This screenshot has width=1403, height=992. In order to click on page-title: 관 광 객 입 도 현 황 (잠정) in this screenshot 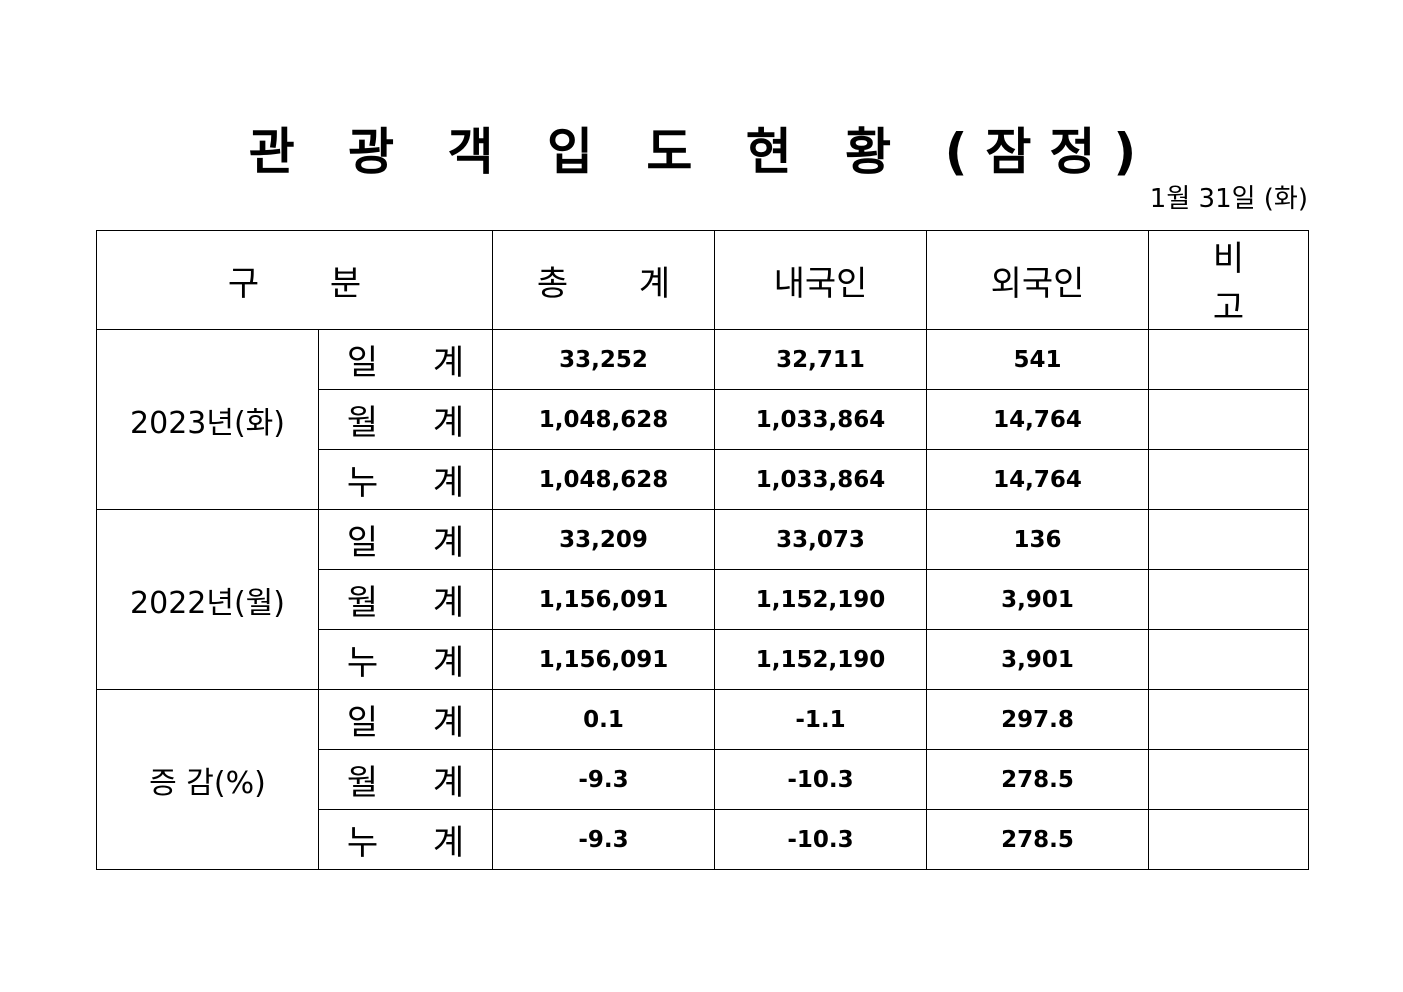, I will do `click(701, 152)`.